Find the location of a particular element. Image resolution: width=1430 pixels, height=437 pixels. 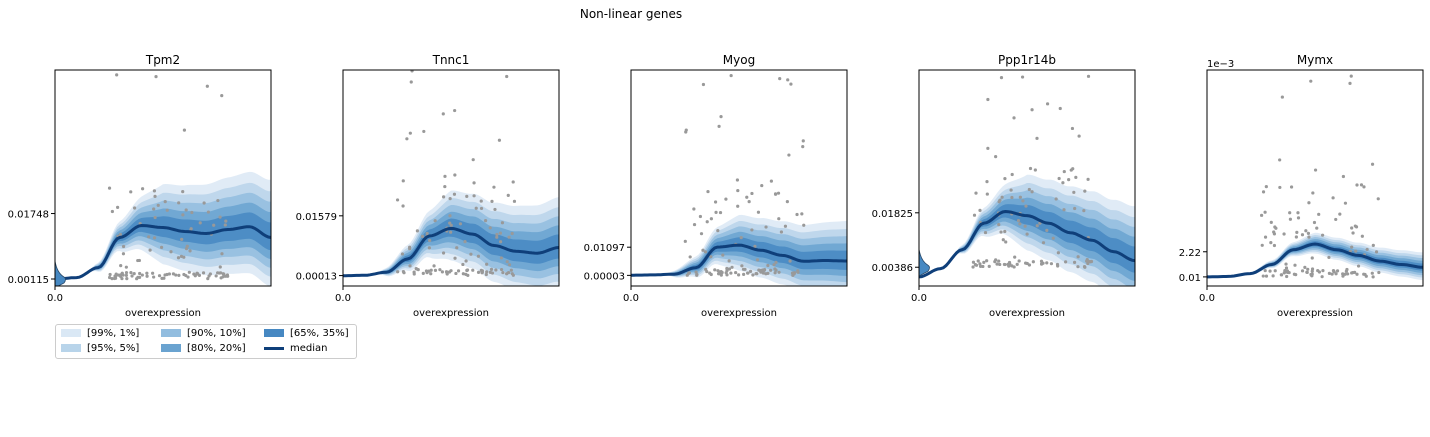

y-tick-label: 0.01825 is located at coordinates (892, 214).